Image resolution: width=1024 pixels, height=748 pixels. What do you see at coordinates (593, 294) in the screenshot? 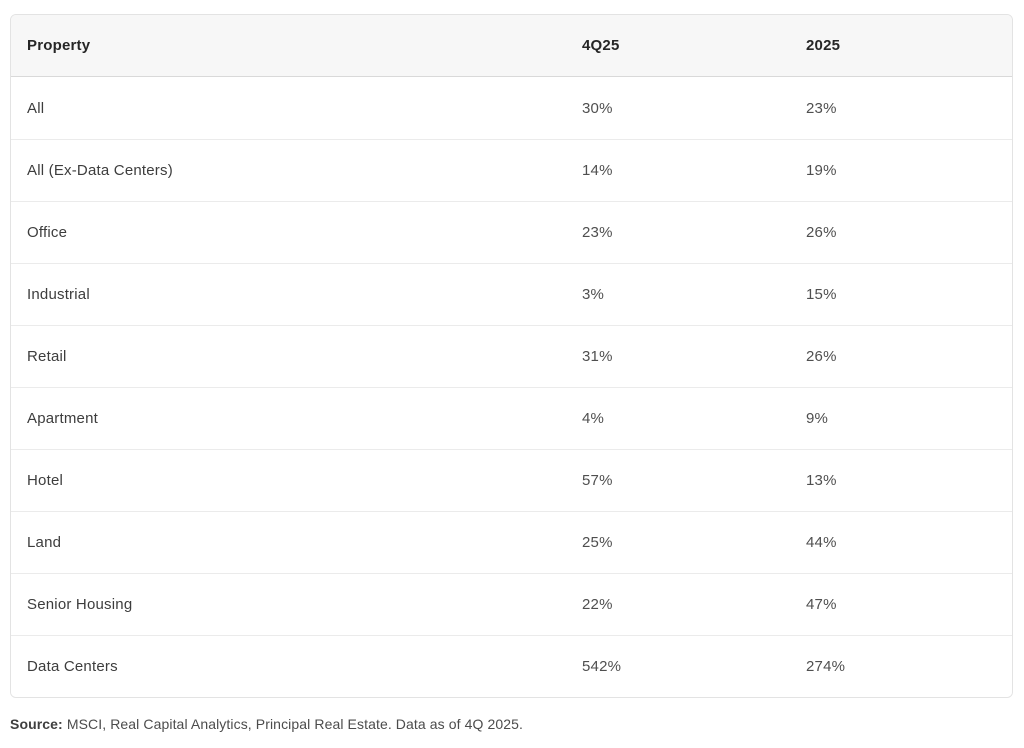
I see `cell-4q25: 3%` at bounding box center [593, 294].